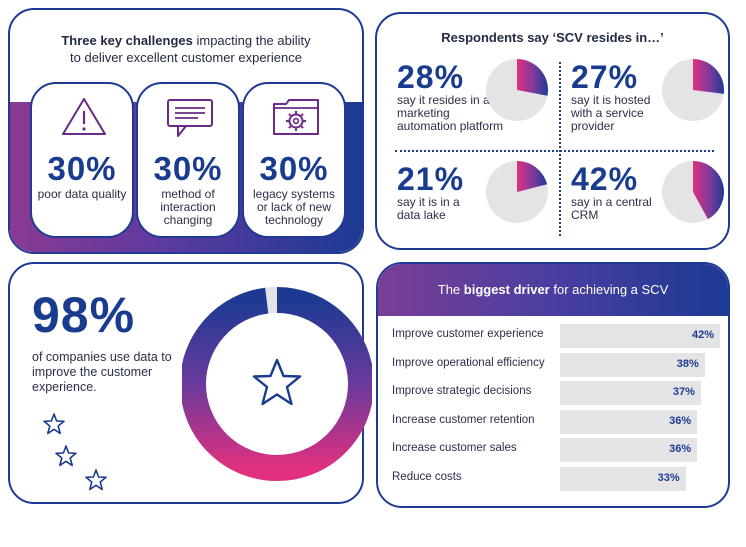 This screenshot has width=746, height=547. I want to click on scv-pie-data-lake, so click(517, 192).